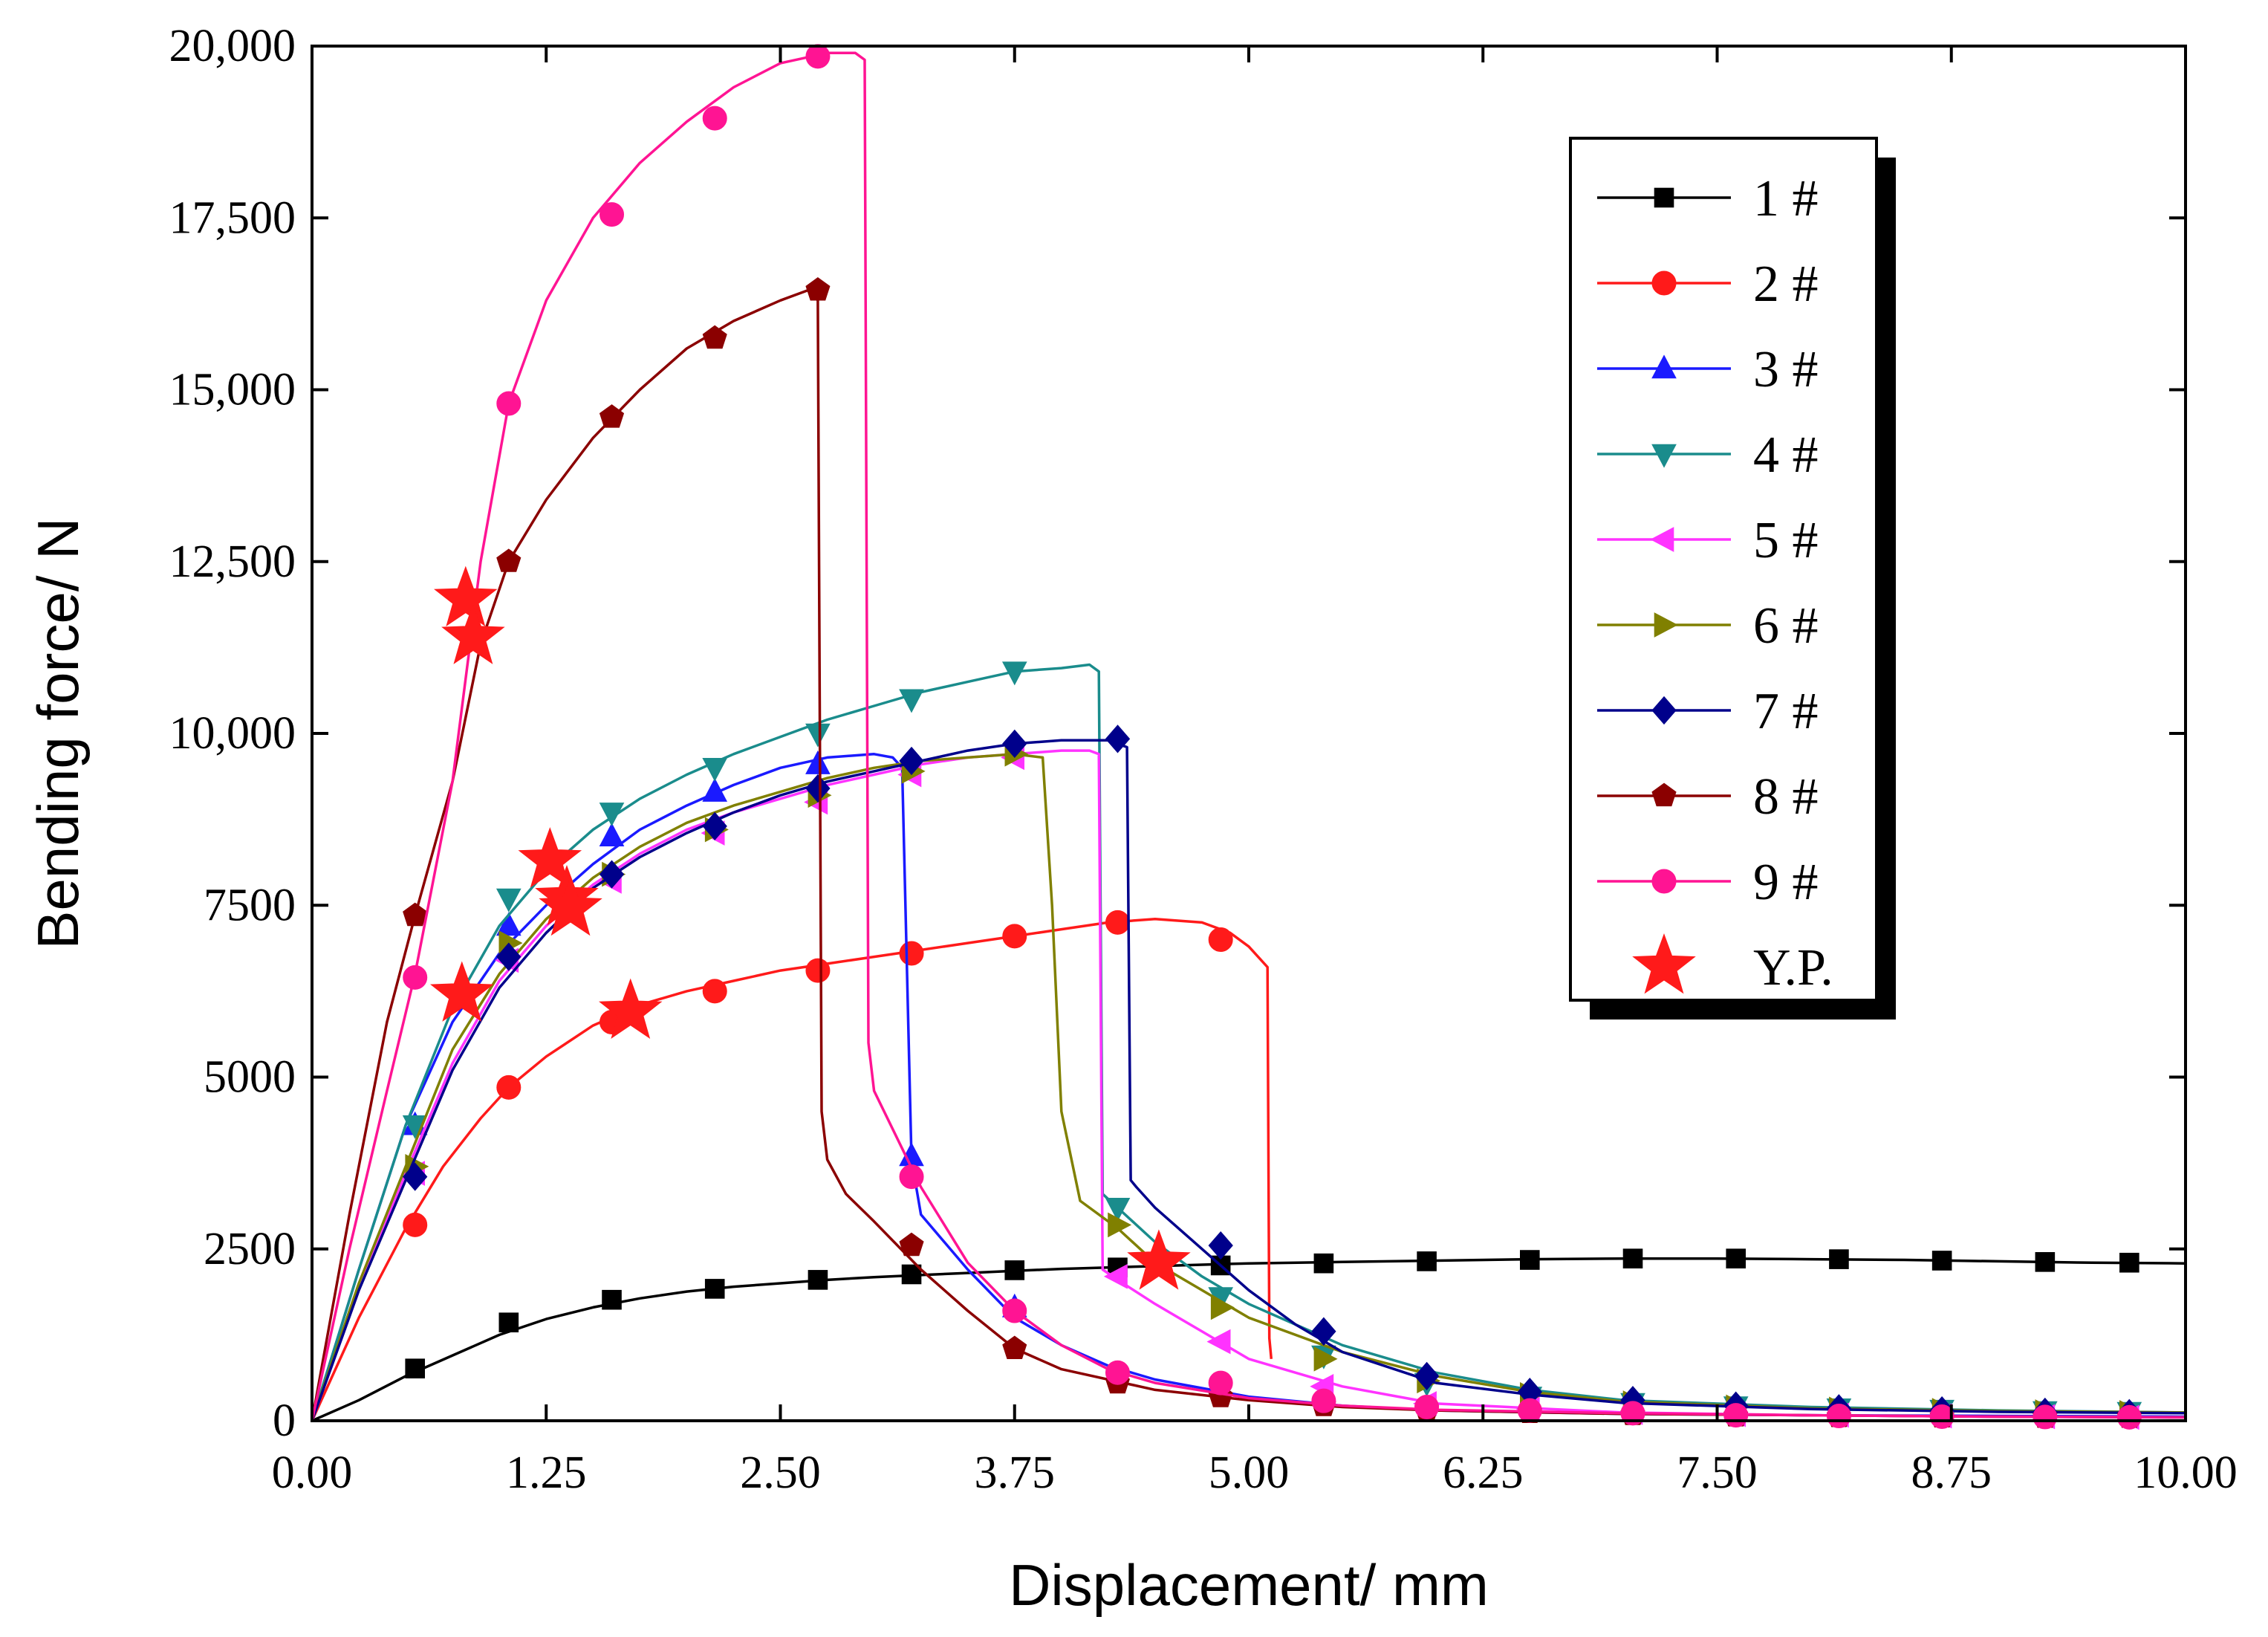 This screenshot has width=2268, height=1637. What do you see at coordinates (1664, 366) in the screenshot?
I see `legend-item-3-marker` at bounding box center [1664, 366].